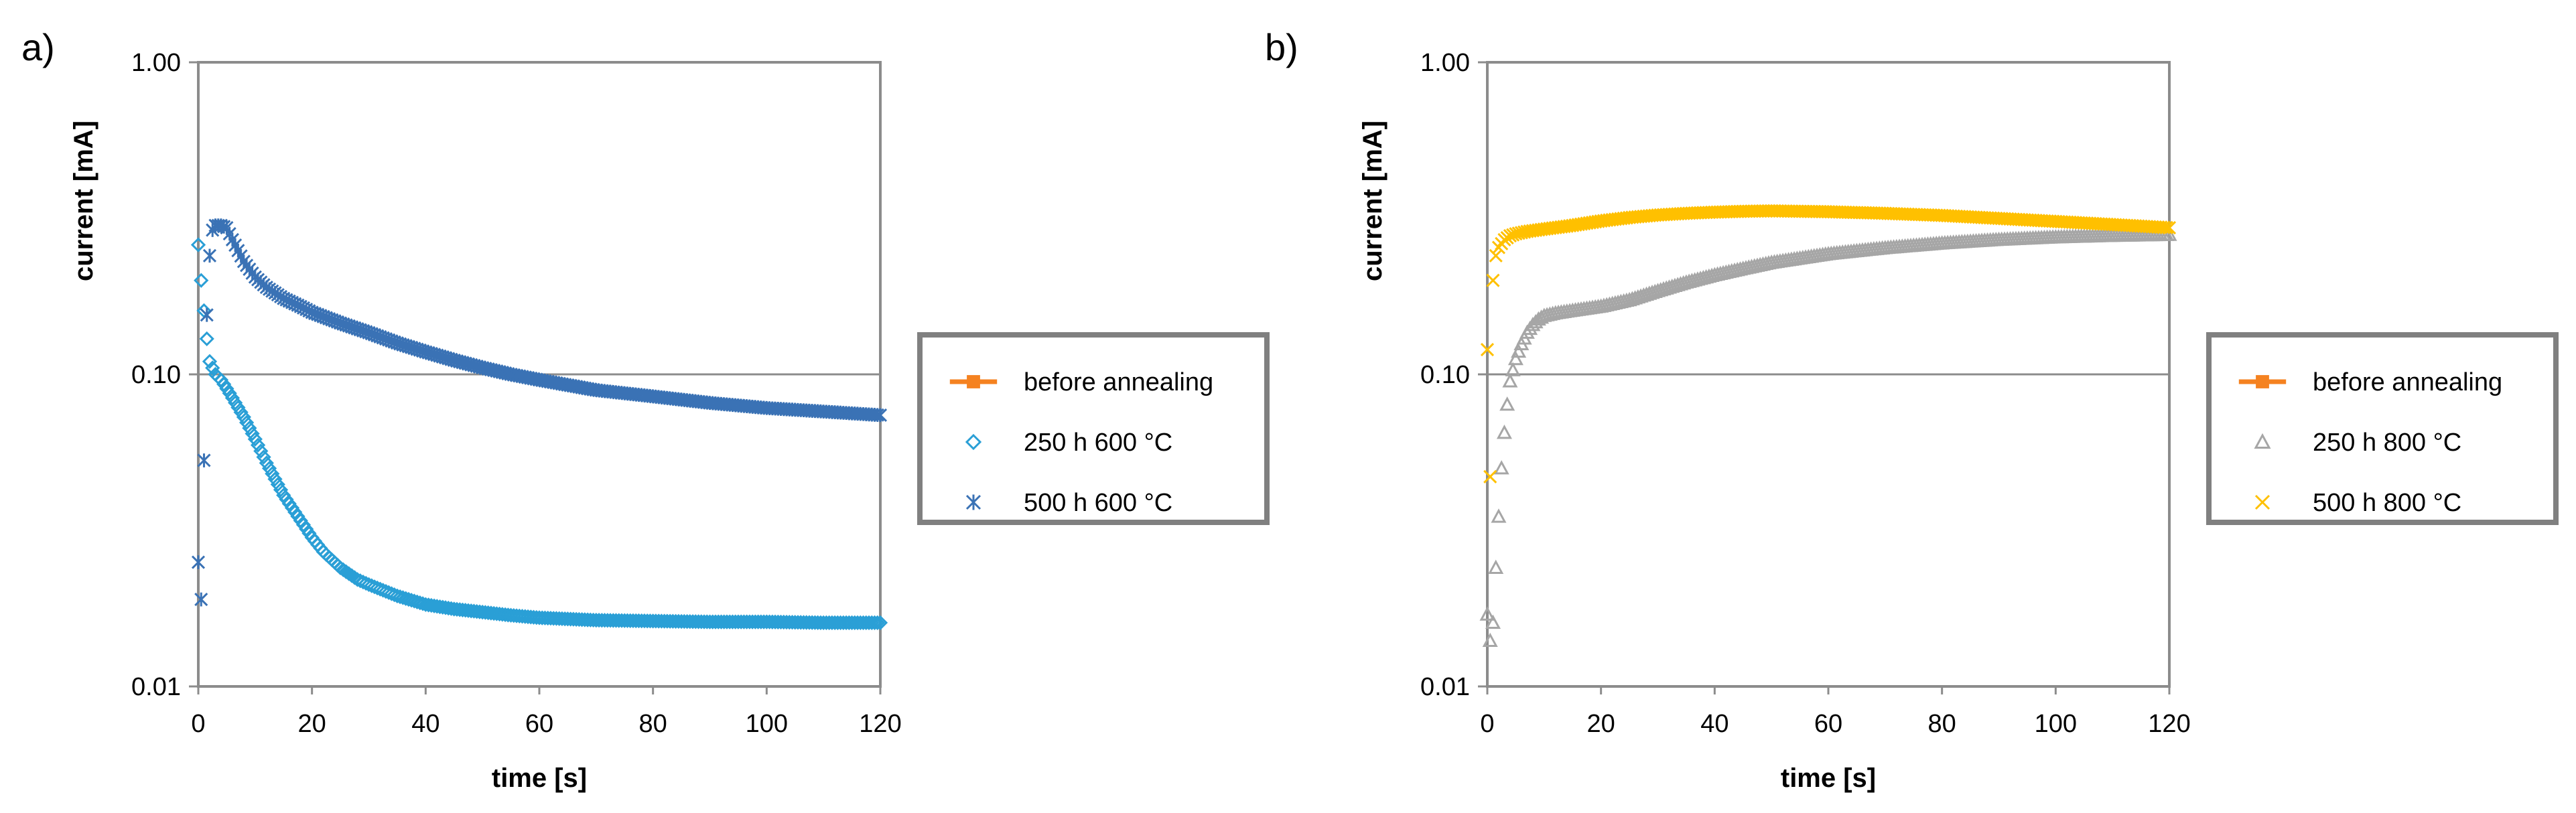 The height and width of the screenshot is (813, 2576). What do you see at coordinates (1601, 724) in the screenshot?
I see `x-tick-label: 20` at bounding box center [1601, 724].